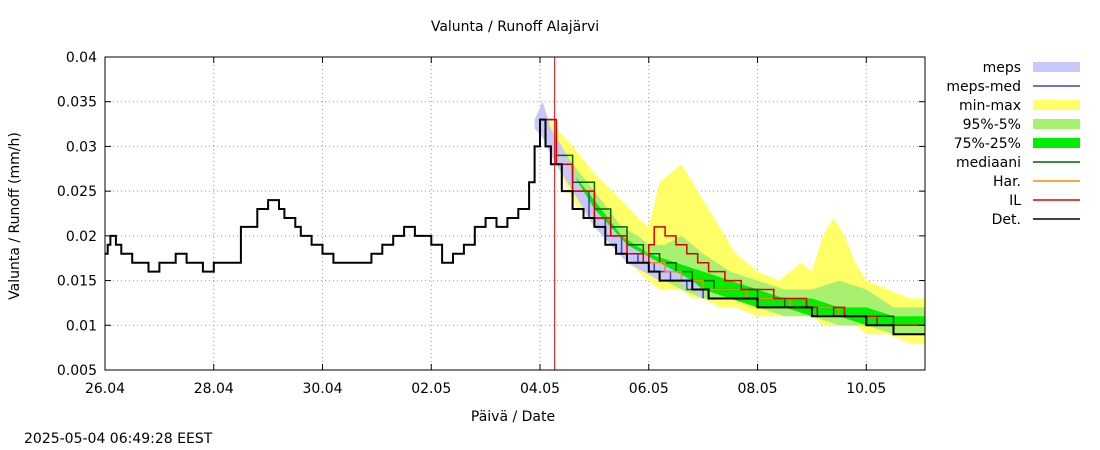 The height and width of the screenshot is (450, 1100). Describe the element at coordinates (1006, 220) in the screenshot. I see `legend-label-det: Det.` at that location.